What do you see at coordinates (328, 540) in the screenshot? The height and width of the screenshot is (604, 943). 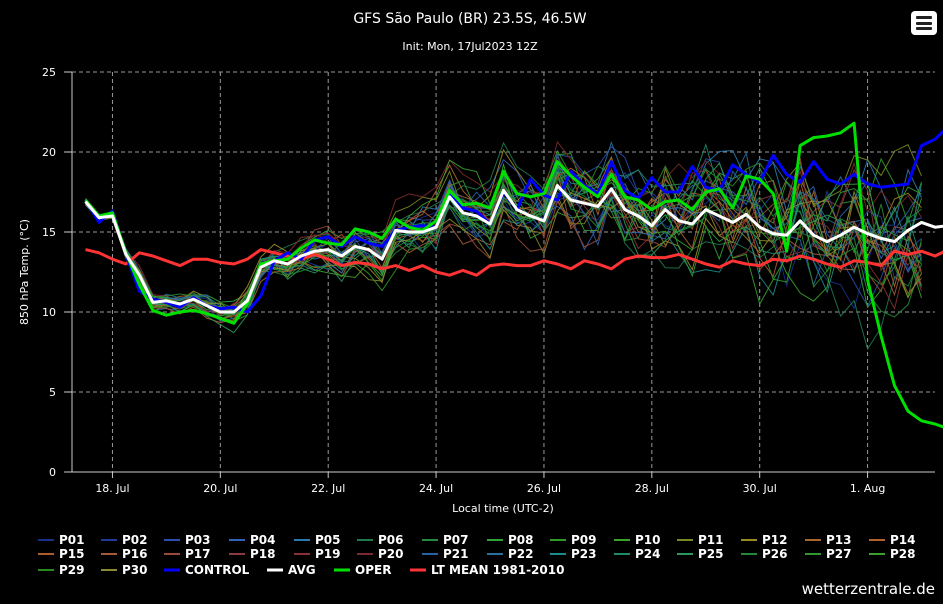 I see `legend-label: P05` at bounding box center [328, 540].